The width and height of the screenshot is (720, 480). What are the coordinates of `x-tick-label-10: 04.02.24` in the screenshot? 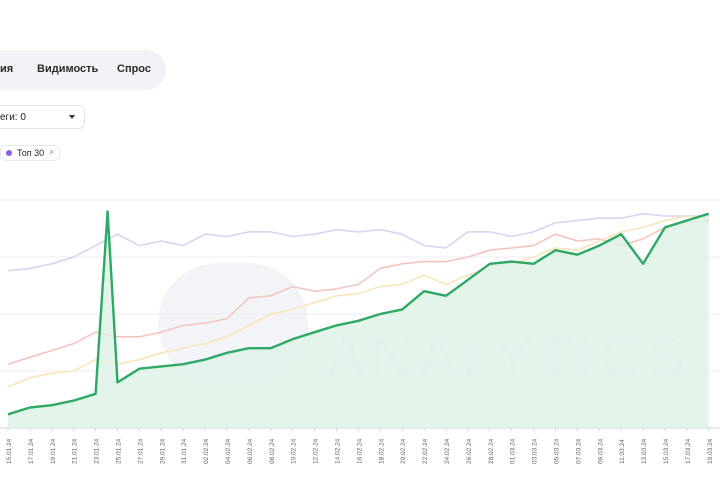 It's located at (228, 451).